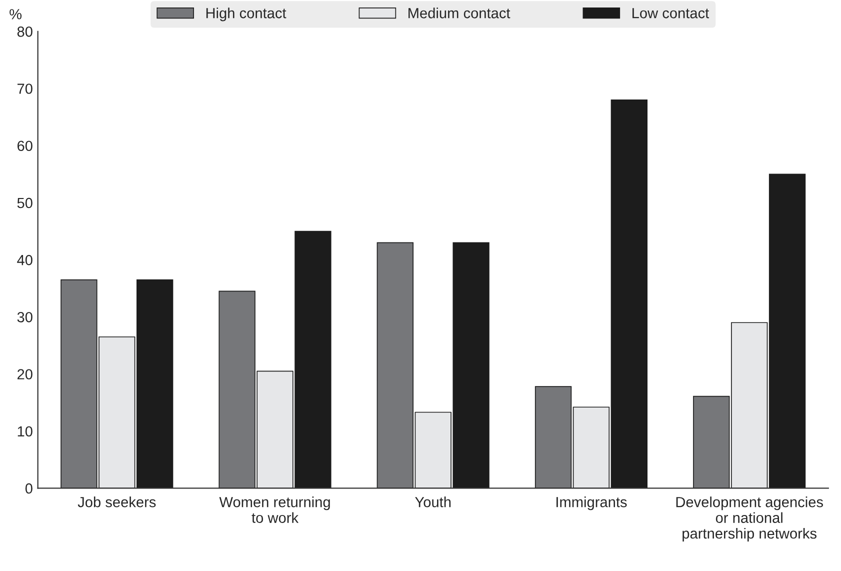  What do you see at coordinates (25, 89) in the screenshot?
I see `y-tick-label: 70` at bounding box center [25, 89].